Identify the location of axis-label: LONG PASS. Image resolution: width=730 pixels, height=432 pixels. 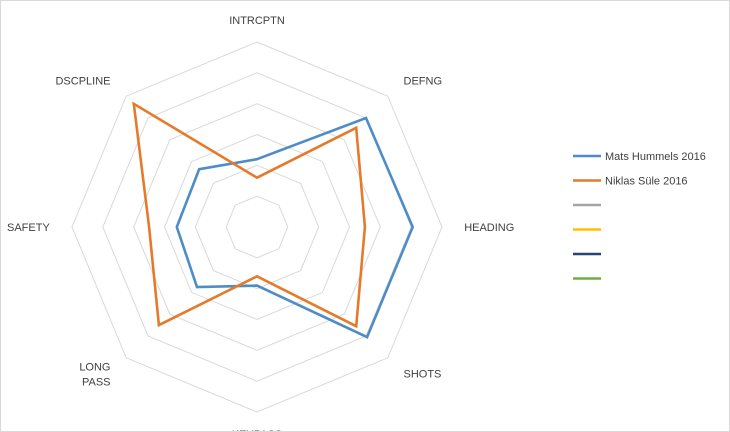
(94, 375).